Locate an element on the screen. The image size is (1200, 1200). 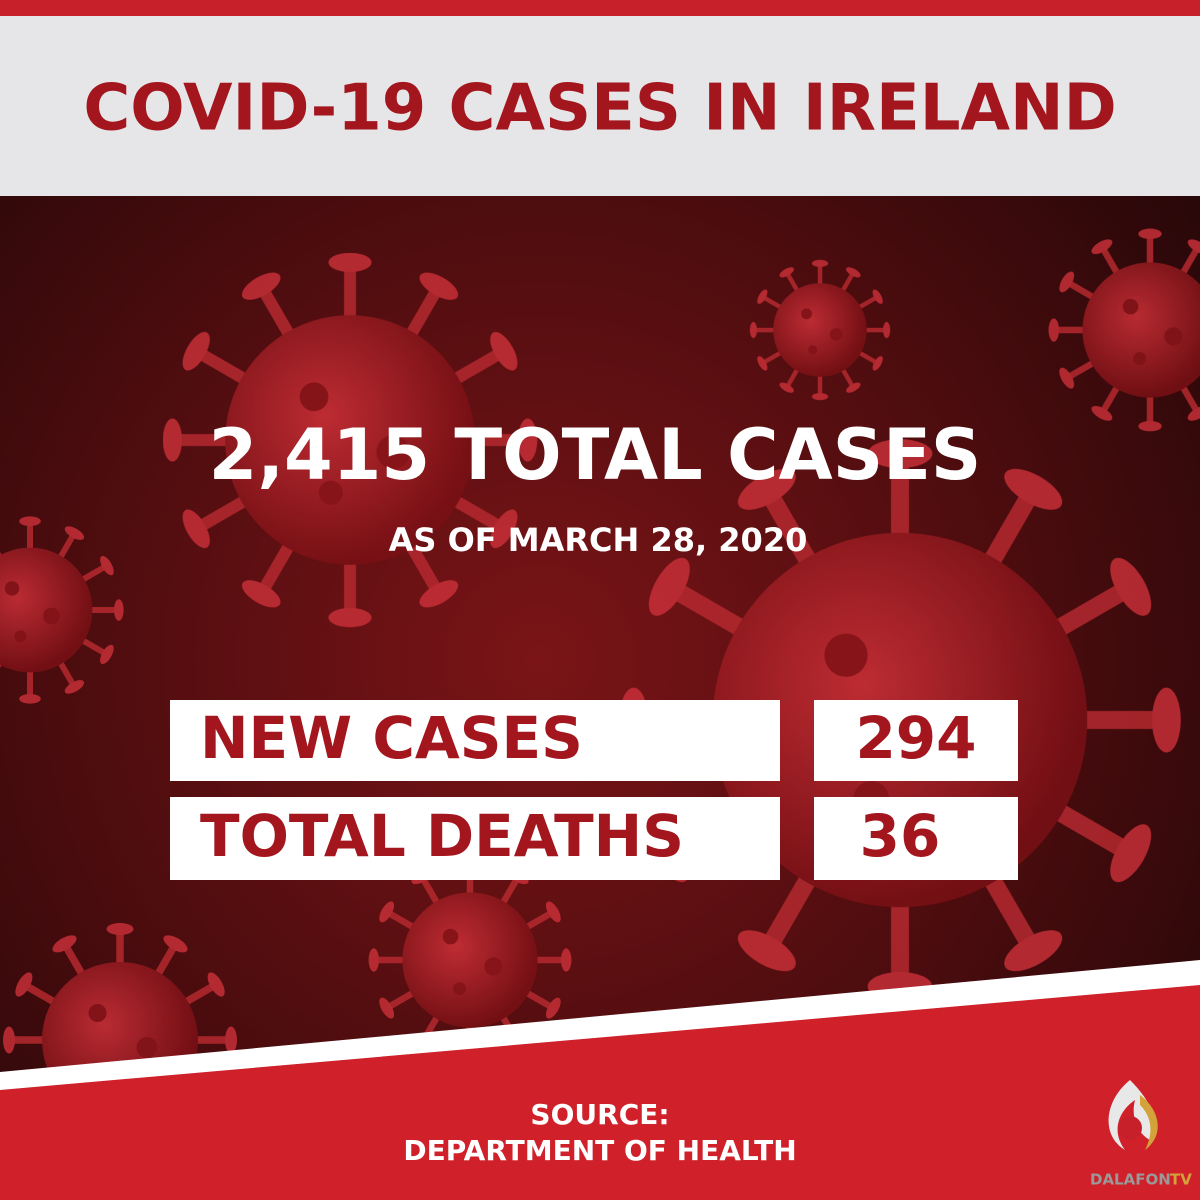
row-value: 294 is located at coordinates (915, 738).